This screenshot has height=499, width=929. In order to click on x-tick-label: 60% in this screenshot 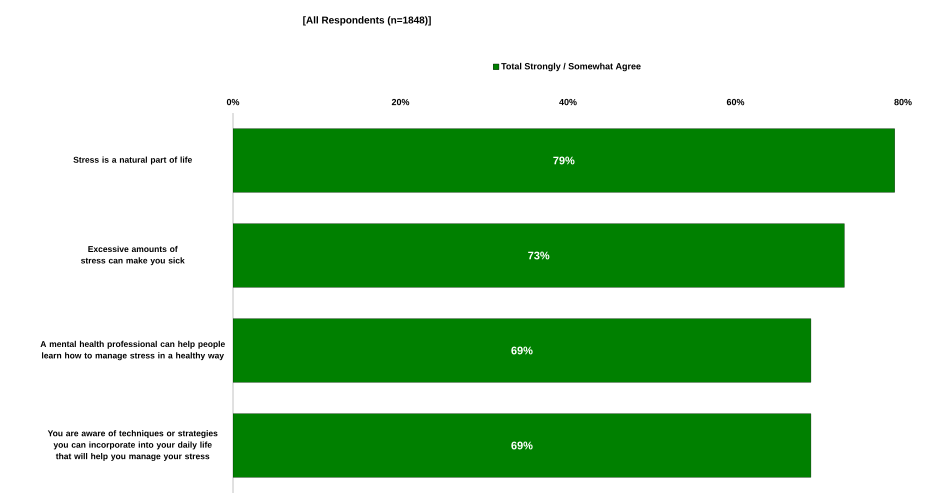, I will do `click(735, 102)`.